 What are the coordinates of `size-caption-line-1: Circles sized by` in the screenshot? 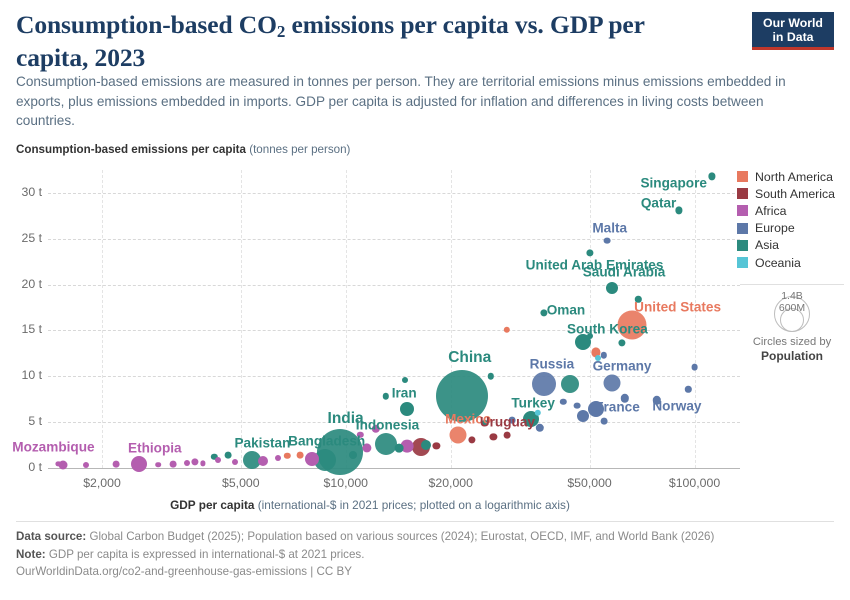 It's located at (792, 342).